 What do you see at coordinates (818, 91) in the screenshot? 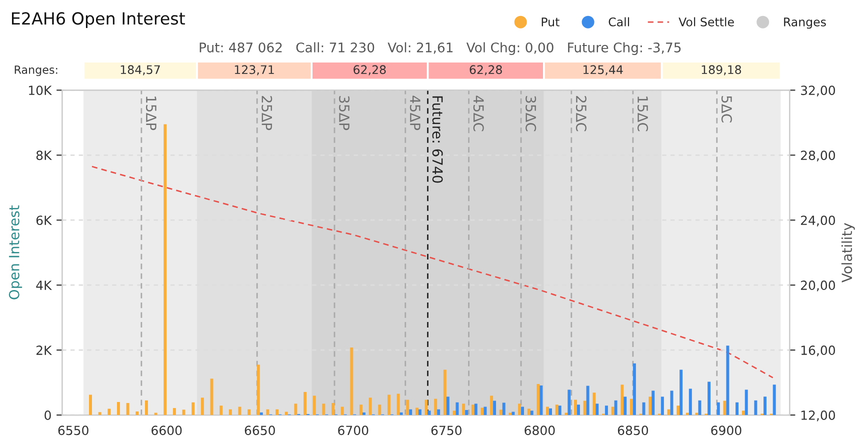
I see `y2-tick-label: 32,00` at bounding box center [818, 91].